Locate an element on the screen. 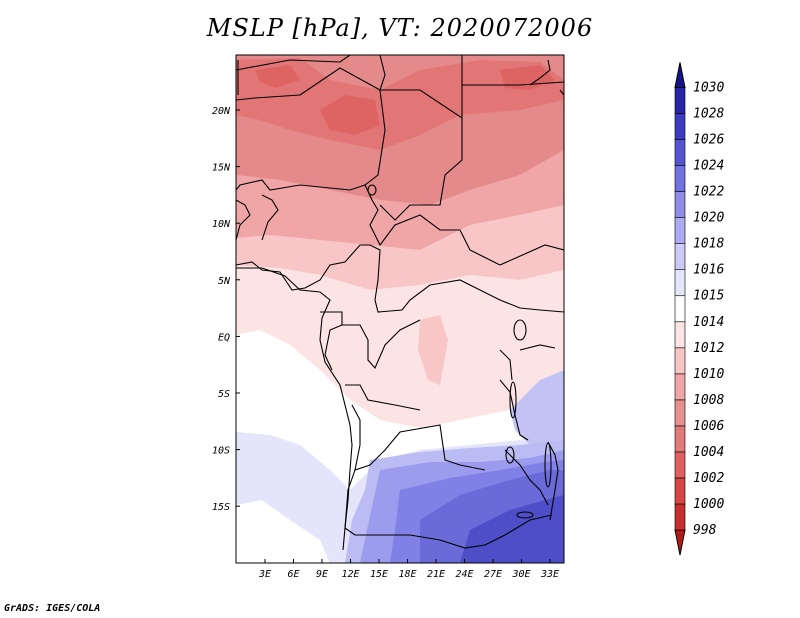  pressure-band-1016-east is located at coordinates (537, 407).